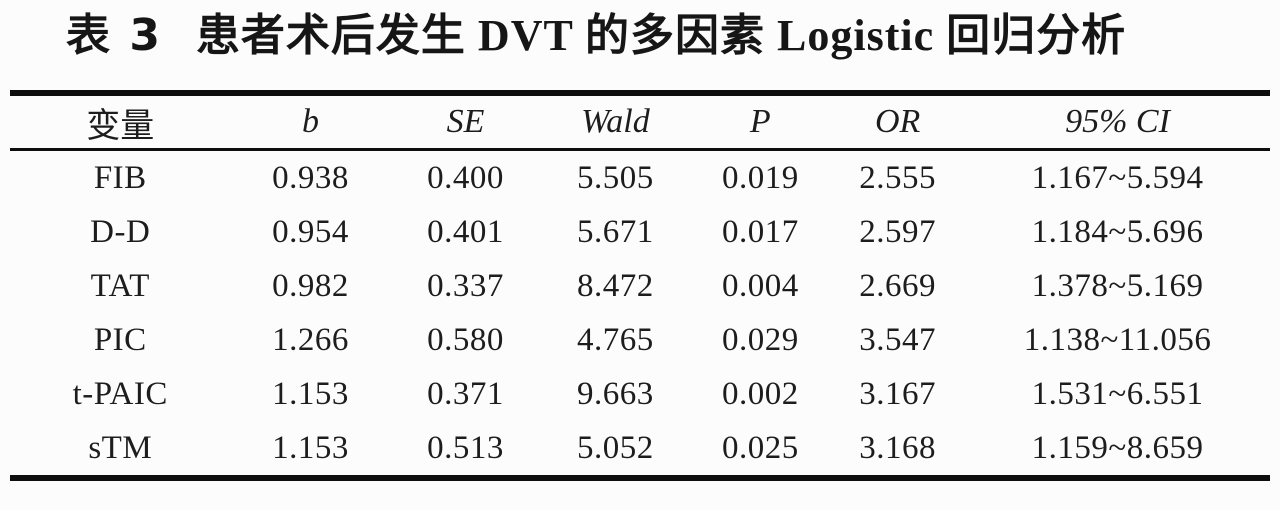  What do you see at coordinates (114, 35) in the screenshot?
I see `table-number: 表 3` at bounding box center [114, 35].